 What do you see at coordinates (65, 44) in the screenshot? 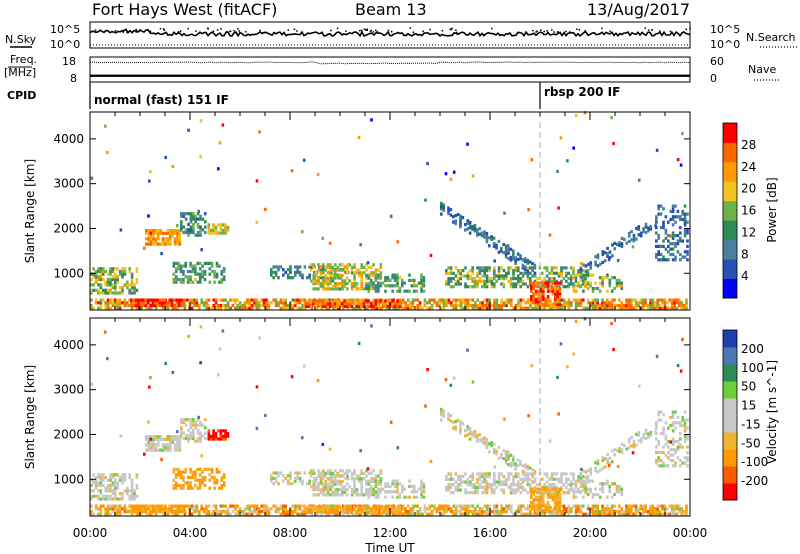
I see `noise-left-tick-bottom: 10^0` at bounding box center [65, 44].